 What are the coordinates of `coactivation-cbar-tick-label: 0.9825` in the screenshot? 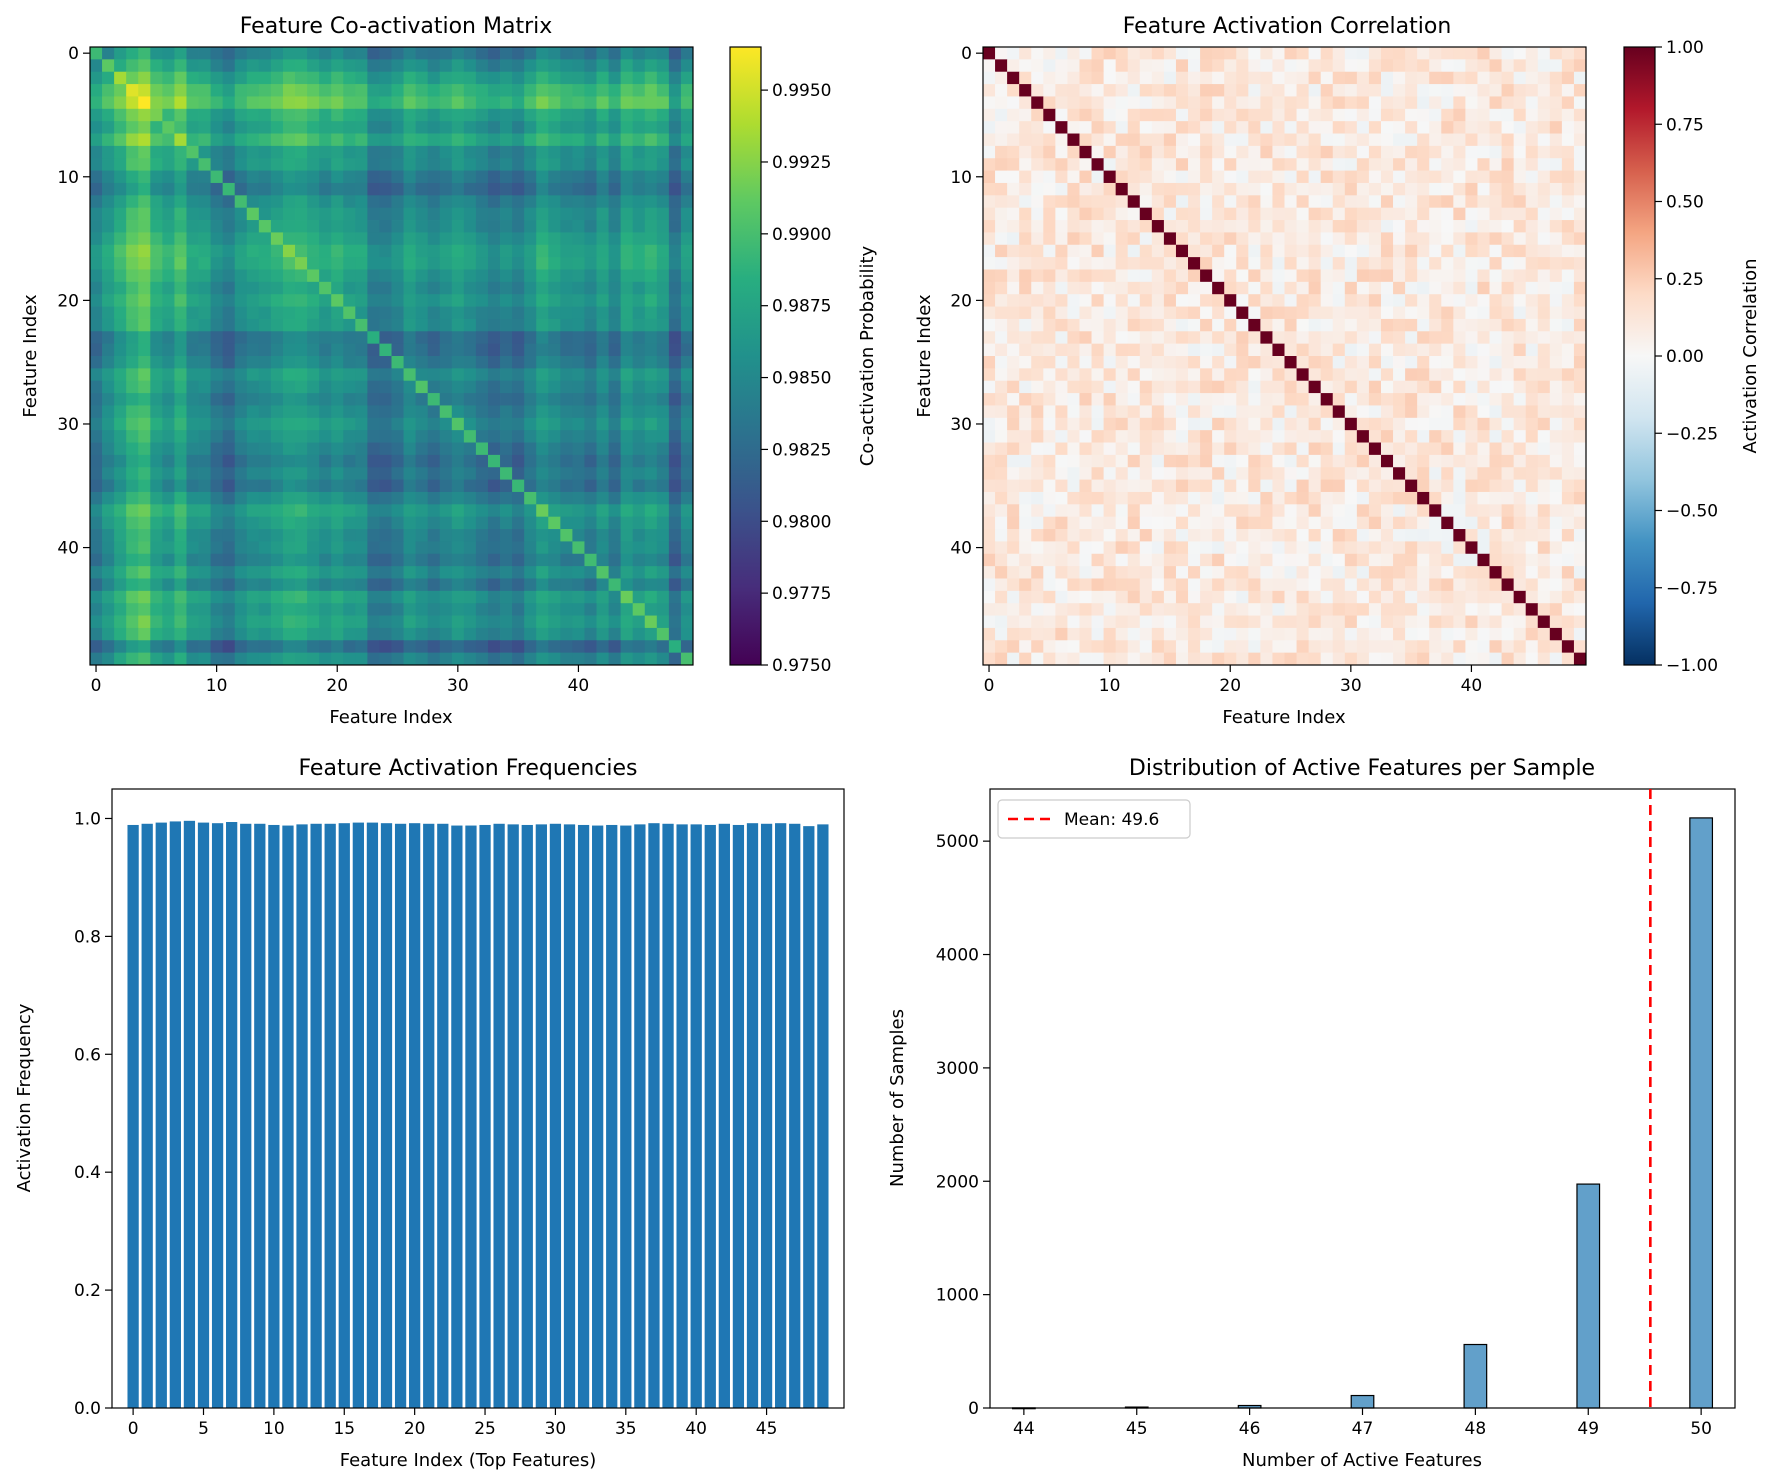 It's located at (801, 450).